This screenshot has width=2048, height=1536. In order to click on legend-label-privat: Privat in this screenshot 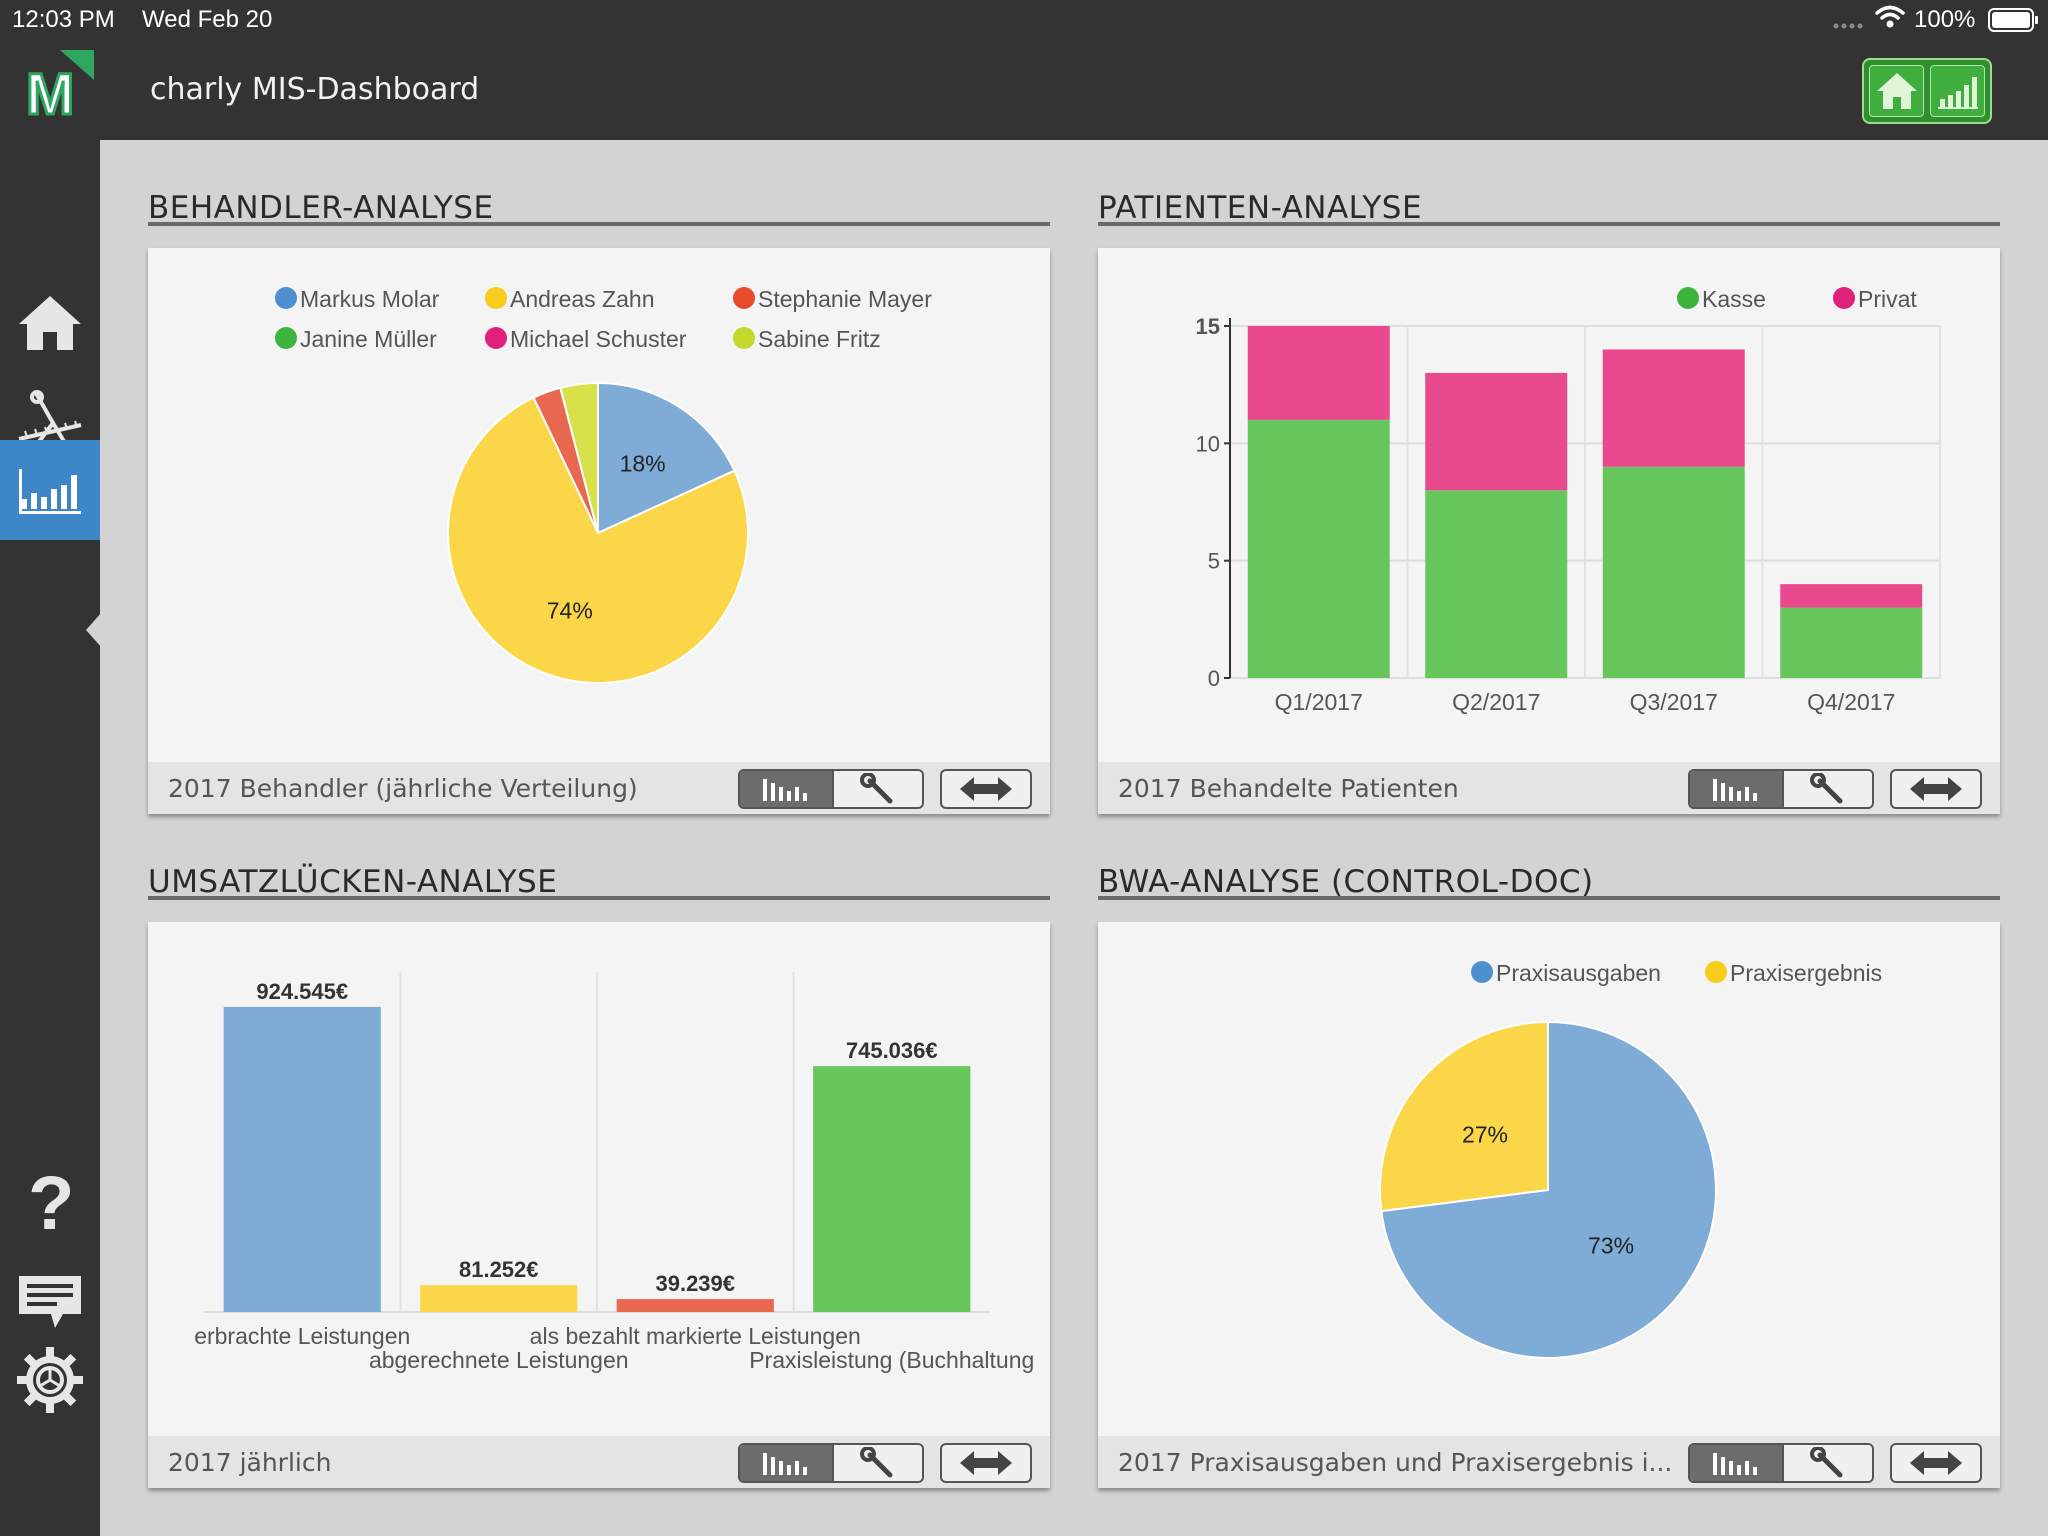, I will do `click(1887, 299)`.